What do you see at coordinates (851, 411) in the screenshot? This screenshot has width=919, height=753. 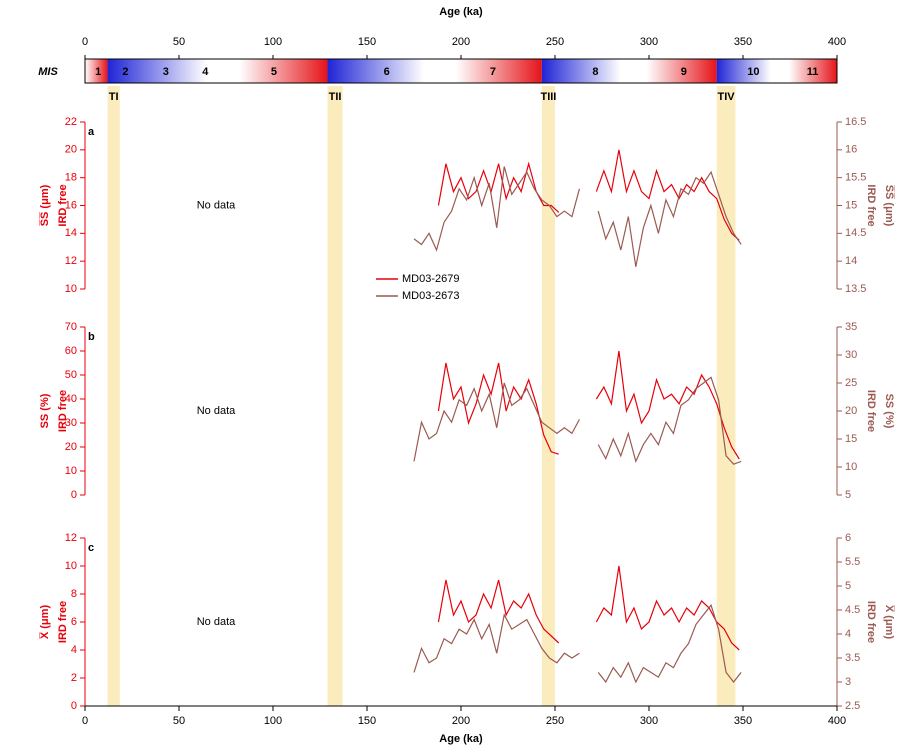 I see `y2-tick-label: 20` at bounding box center [851, 411].